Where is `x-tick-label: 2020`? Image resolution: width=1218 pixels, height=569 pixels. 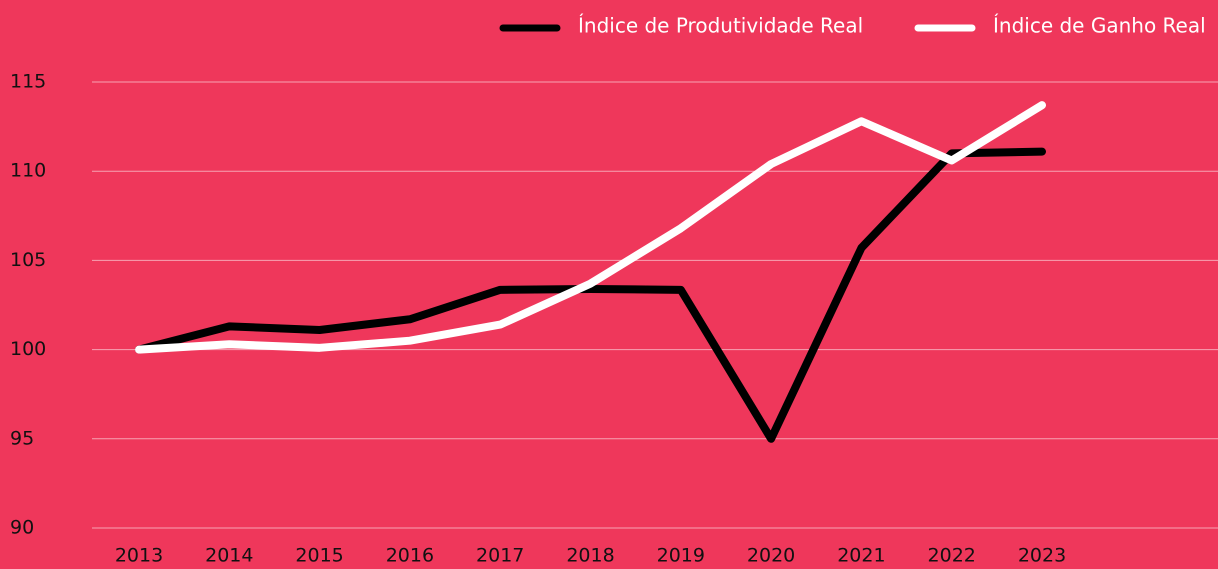
x-tick-label: 2020 is located at coordinates (771, 556).